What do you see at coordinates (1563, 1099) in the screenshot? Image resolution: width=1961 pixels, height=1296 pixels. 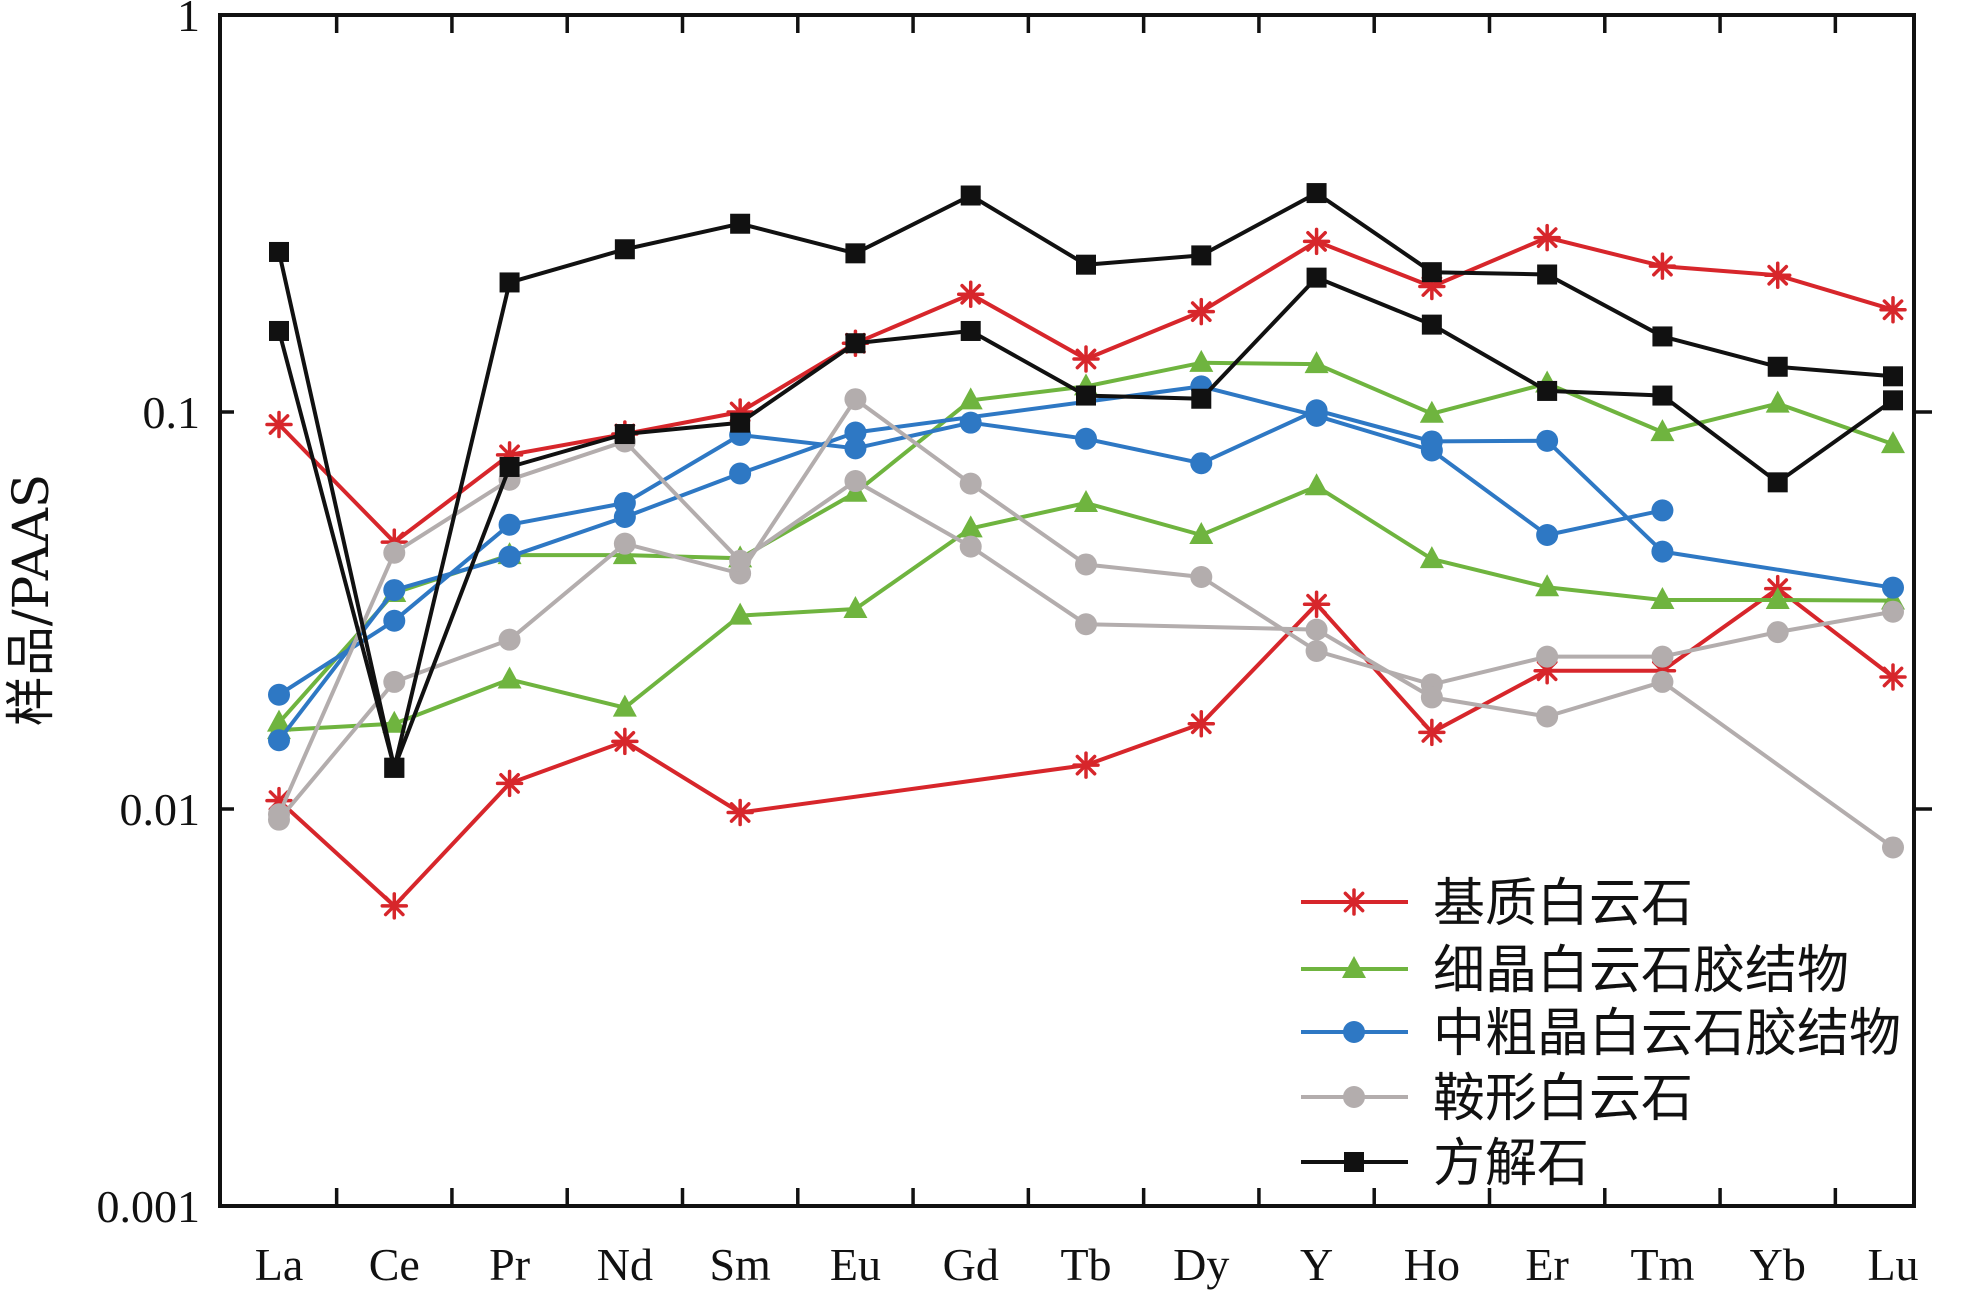 I see `legend-label: 鞍形白云石` at bounding box center [1563, 1099].